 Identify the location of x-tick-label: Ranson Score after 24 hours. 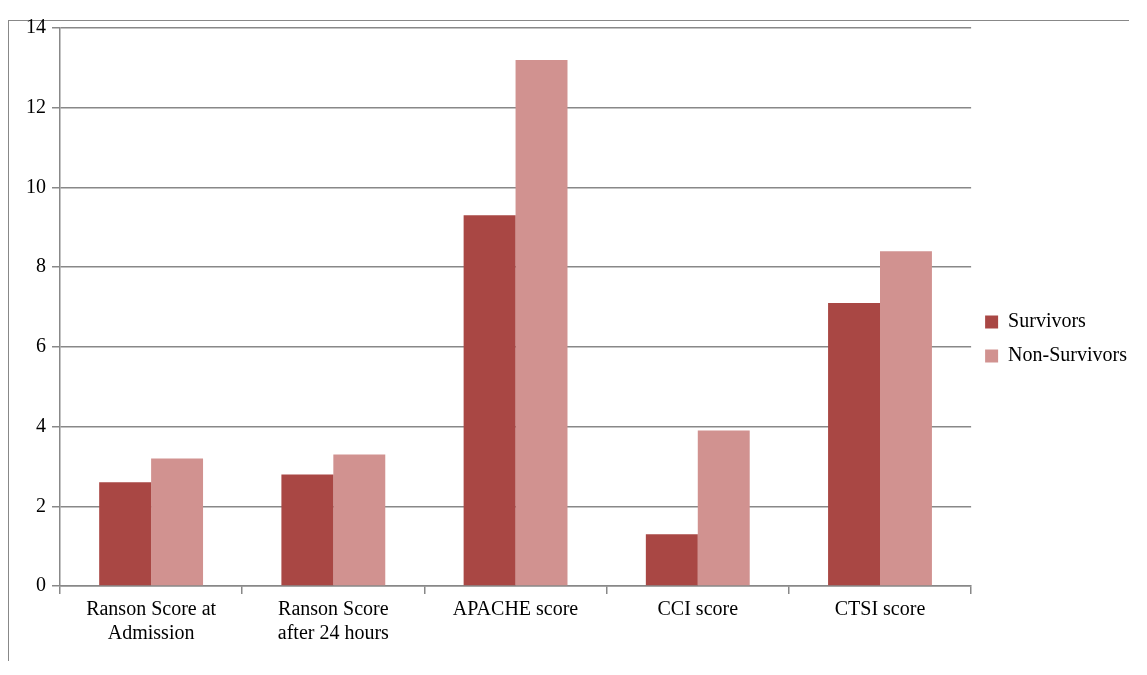
(333, 620).